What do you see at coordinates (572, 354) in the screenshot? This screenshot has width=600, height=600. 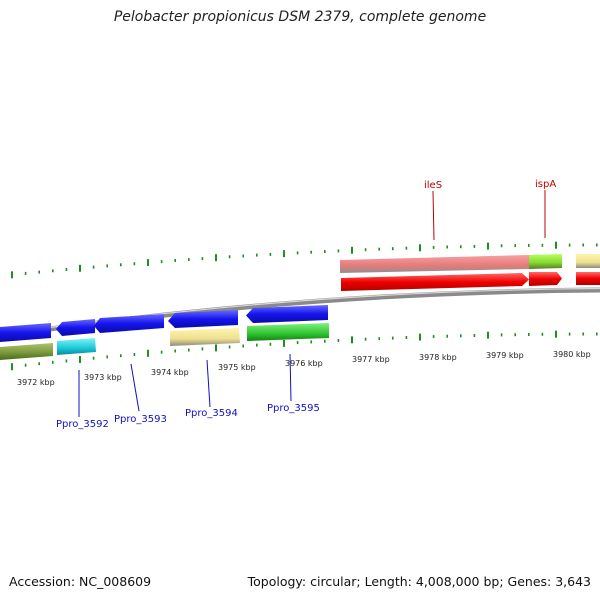 I see `kbp-label: 3980 kbp` at bounding box center [572, 354].